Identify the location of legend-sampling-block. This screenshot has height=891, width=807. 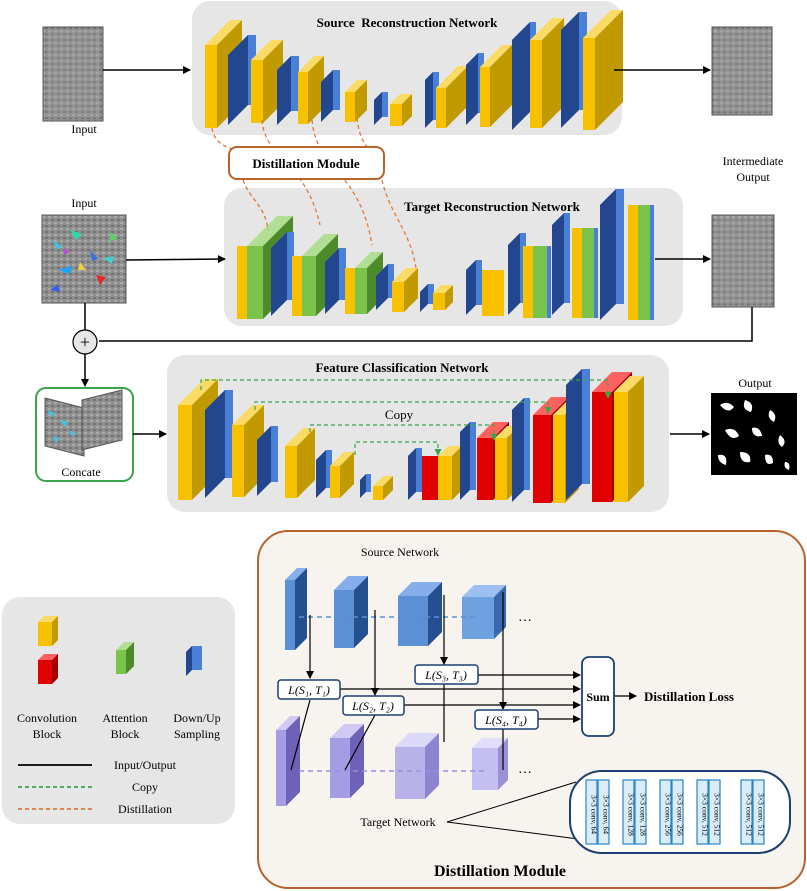
(194, 661).